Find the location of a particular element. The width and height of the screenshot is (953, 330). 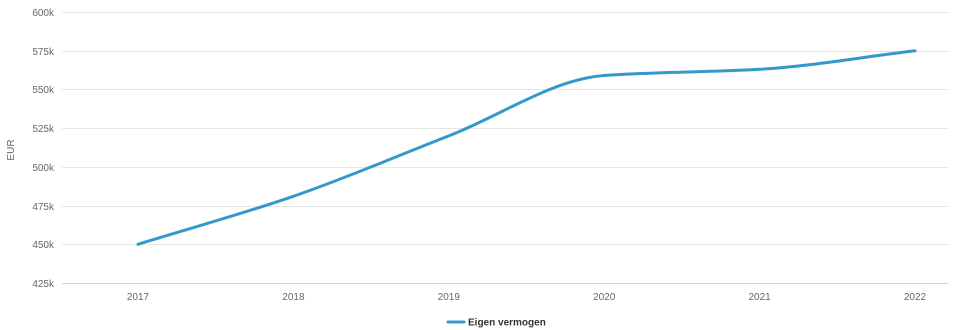

y-tick-label: 550k is located at coordinates (43, 90).